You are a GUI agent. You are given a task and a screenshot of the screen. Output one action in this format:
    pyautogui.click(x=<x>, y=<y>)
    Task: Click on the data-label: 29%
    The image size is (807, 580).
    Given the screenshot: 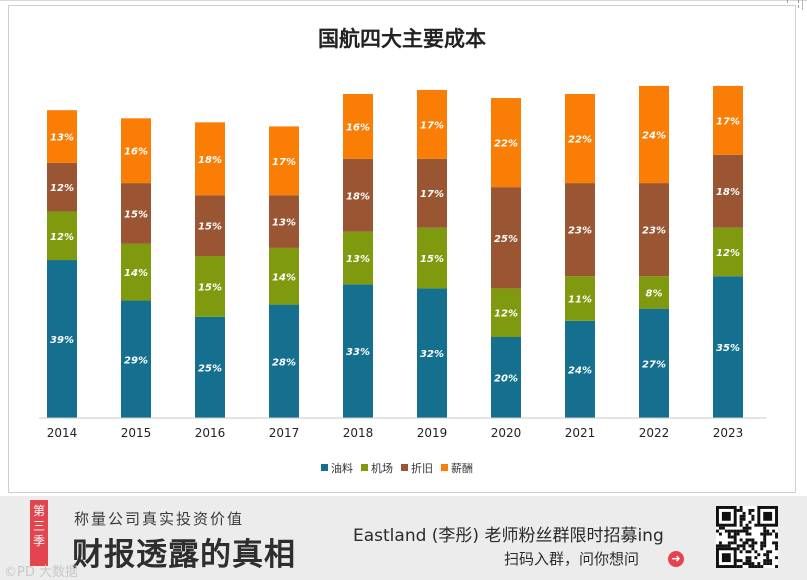 What is the action you would take?
    pyautogui.click(x=136, y=360)
    